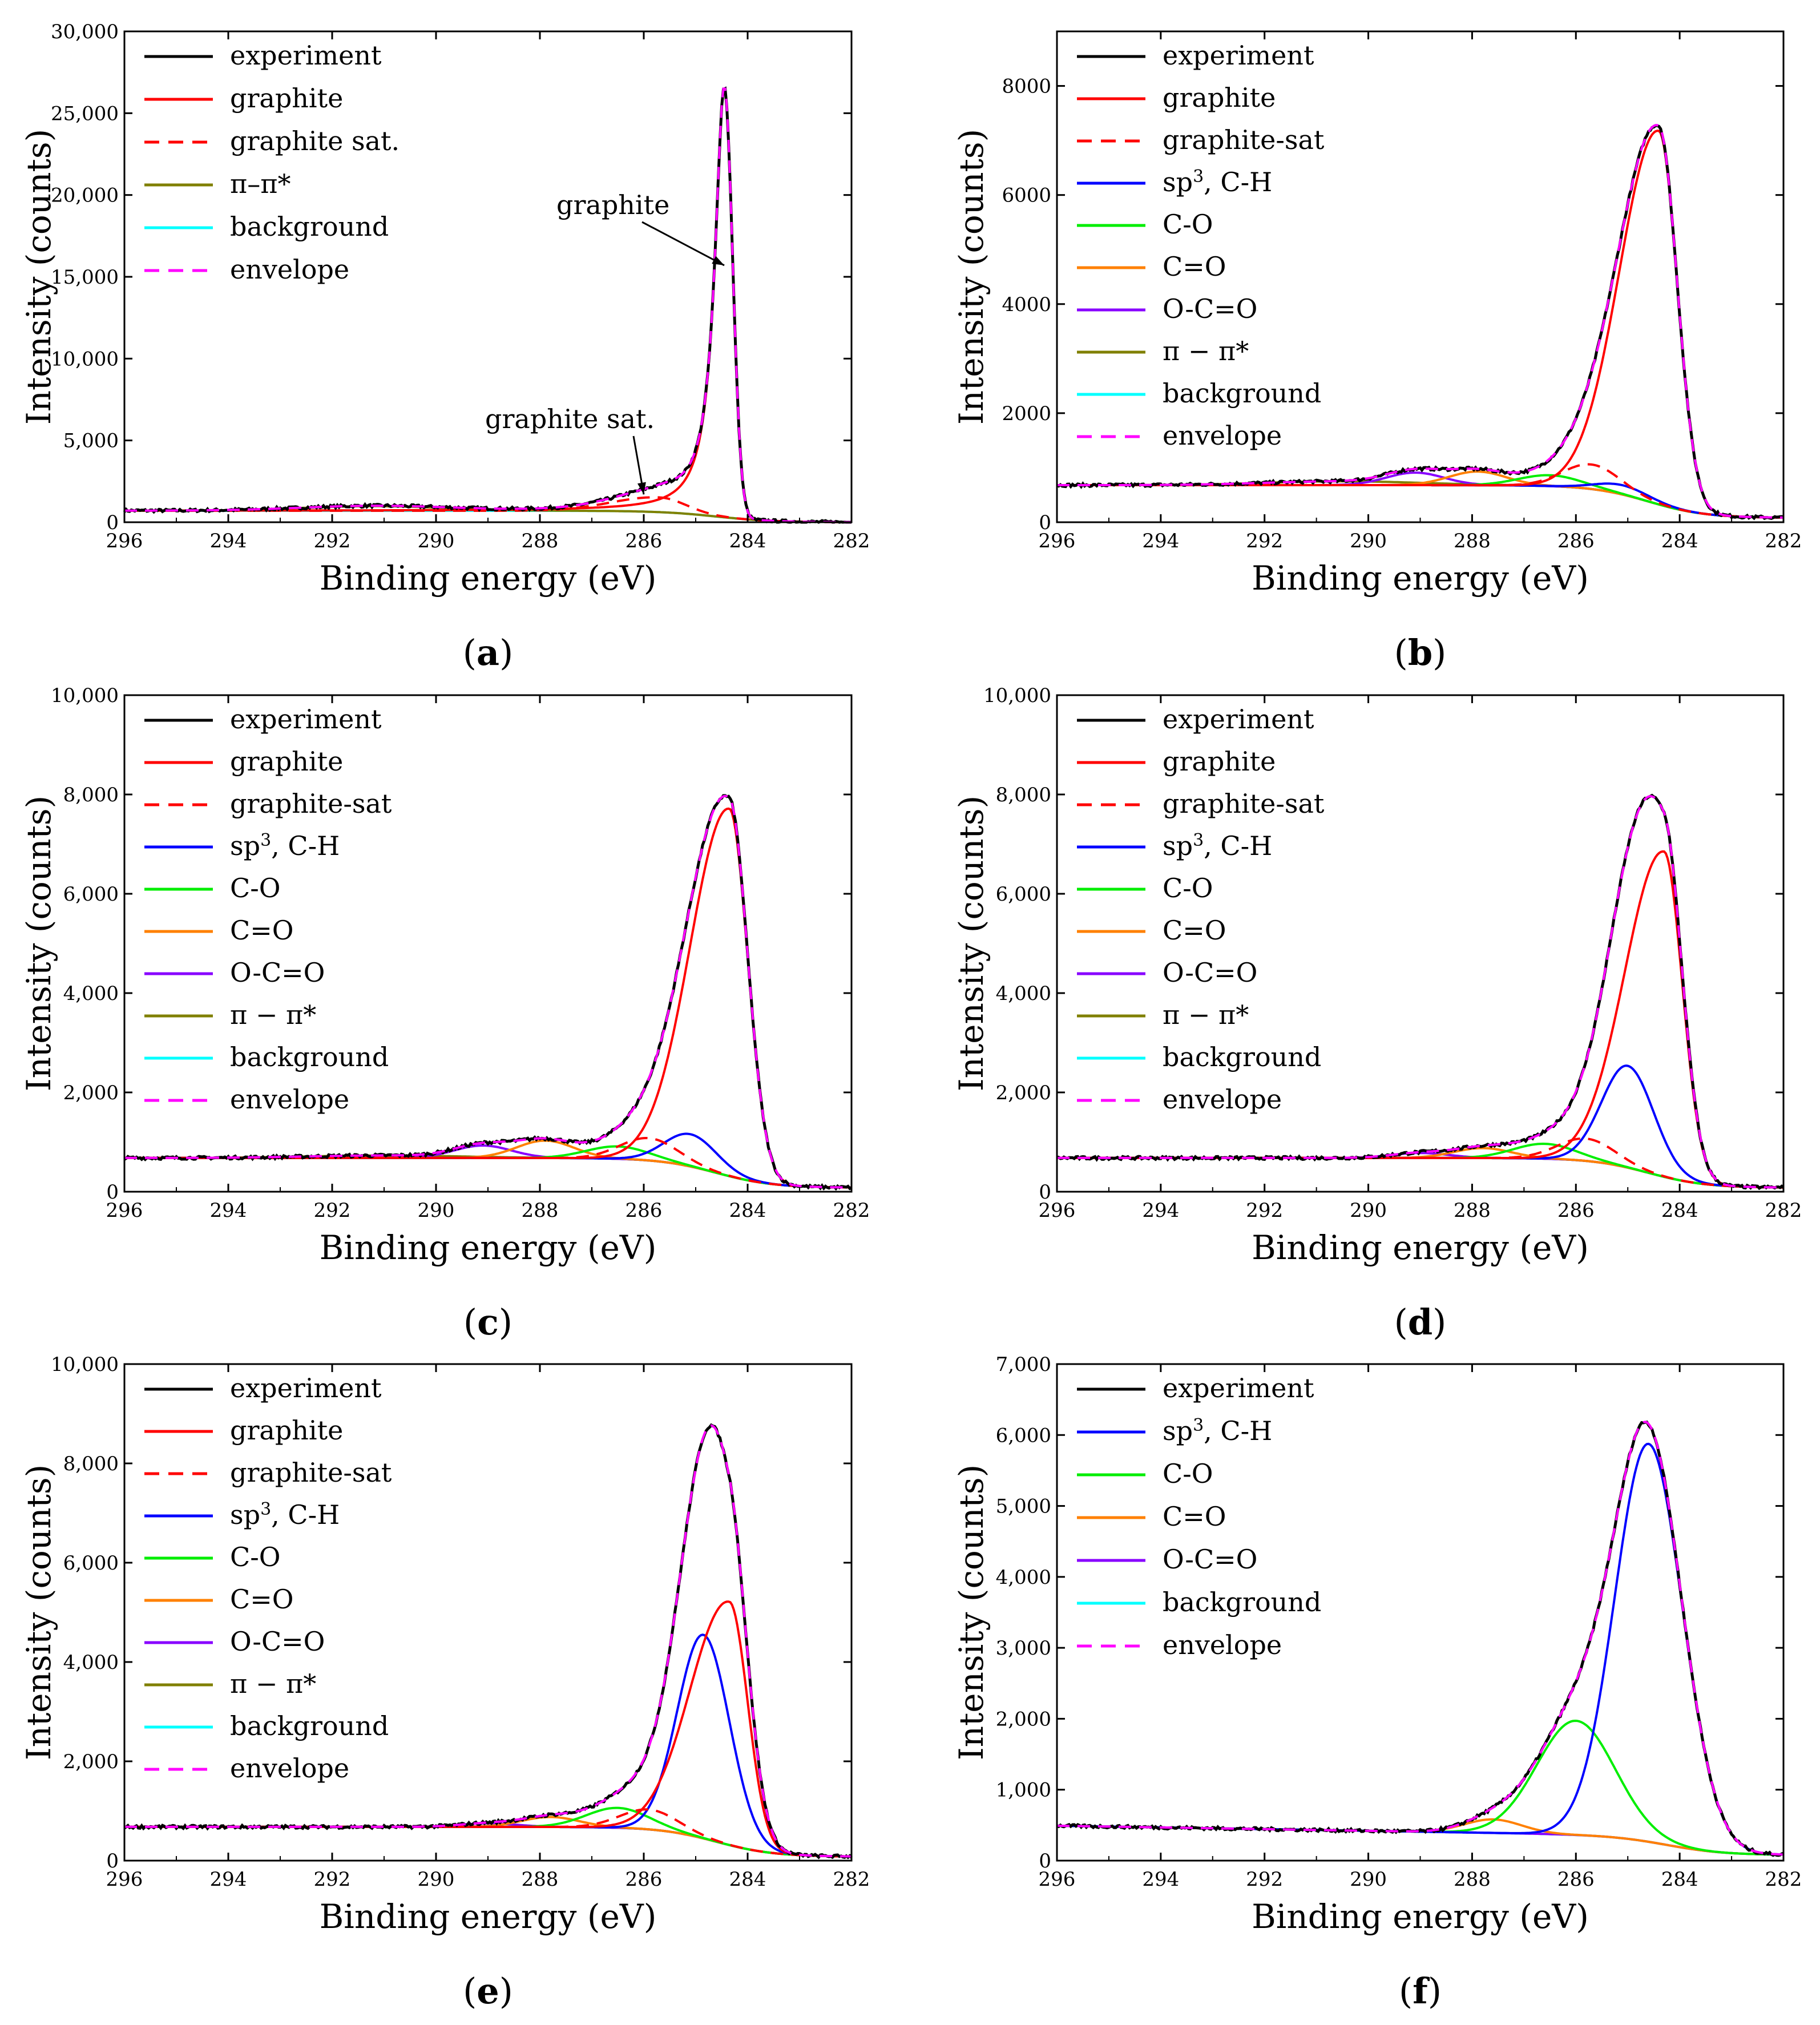 This screenshot has width=1820, height=2025. What do you see at coordinates (1576, 541) in the screenshot?
I see `x-tick-label: 286` at bounding box center [1576, 541].